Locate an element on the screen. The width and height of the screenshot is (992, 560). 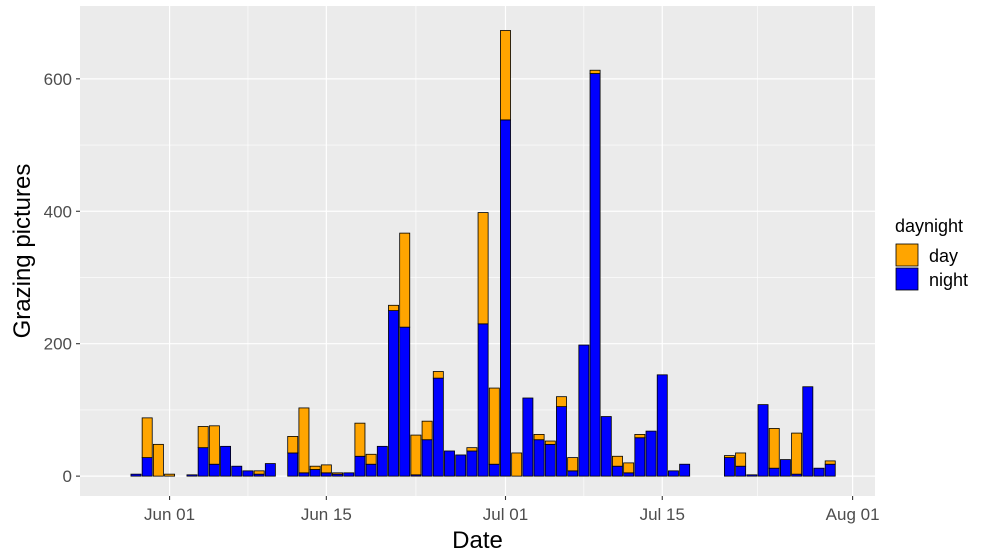
legend: daynight day night is located at coordinates (931, 253).